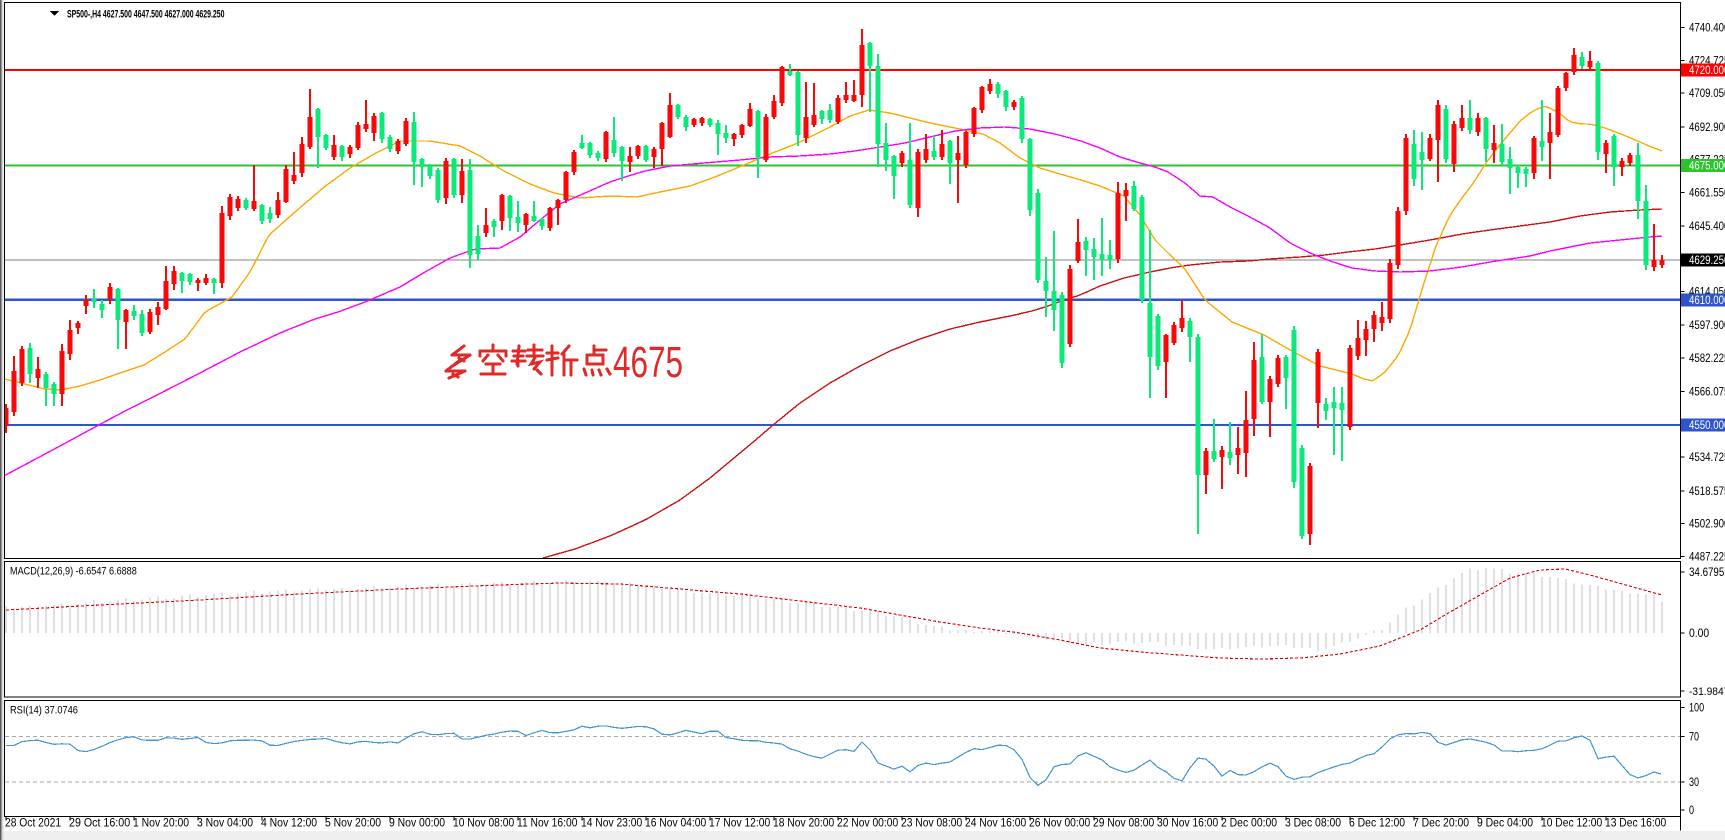 The width and height of the screenshot is (1725, 840). Describe the element at coordinates (1377, 823) in the screenshot. I see `svg-text: 6 Dec 12:00` at that location.